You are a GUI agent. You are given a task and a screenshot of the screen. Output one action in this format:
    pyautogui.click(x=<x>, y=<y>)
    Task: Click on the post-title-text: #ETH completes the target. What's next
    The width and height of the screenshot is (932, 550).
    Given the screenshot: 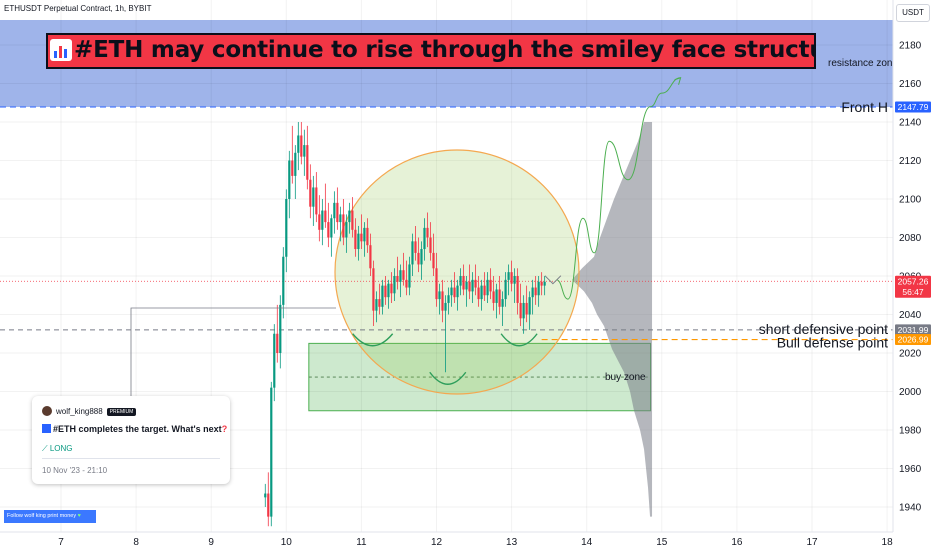 What is the action you would take?
    pyautogui.click(x=137, y=429)
    